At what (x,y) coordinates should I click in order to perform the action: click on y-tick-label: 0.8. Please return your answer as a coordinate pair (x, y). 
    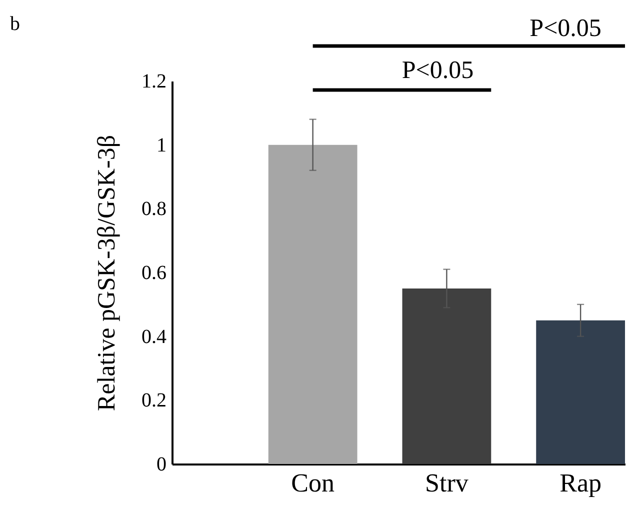
    Looking at the image, I should click on (154, 209).